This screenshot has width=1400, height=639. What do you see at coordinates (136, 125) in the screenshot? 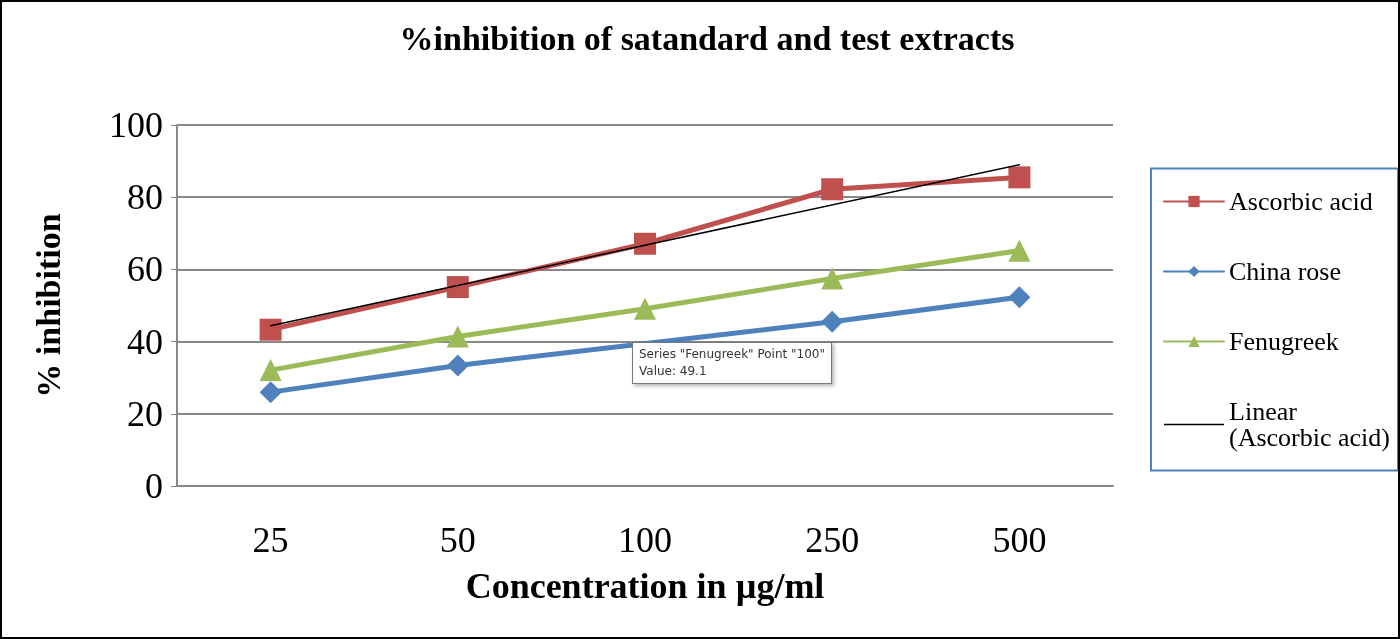
I see `y-tick-label: 100` at bounding box center [136, 125].